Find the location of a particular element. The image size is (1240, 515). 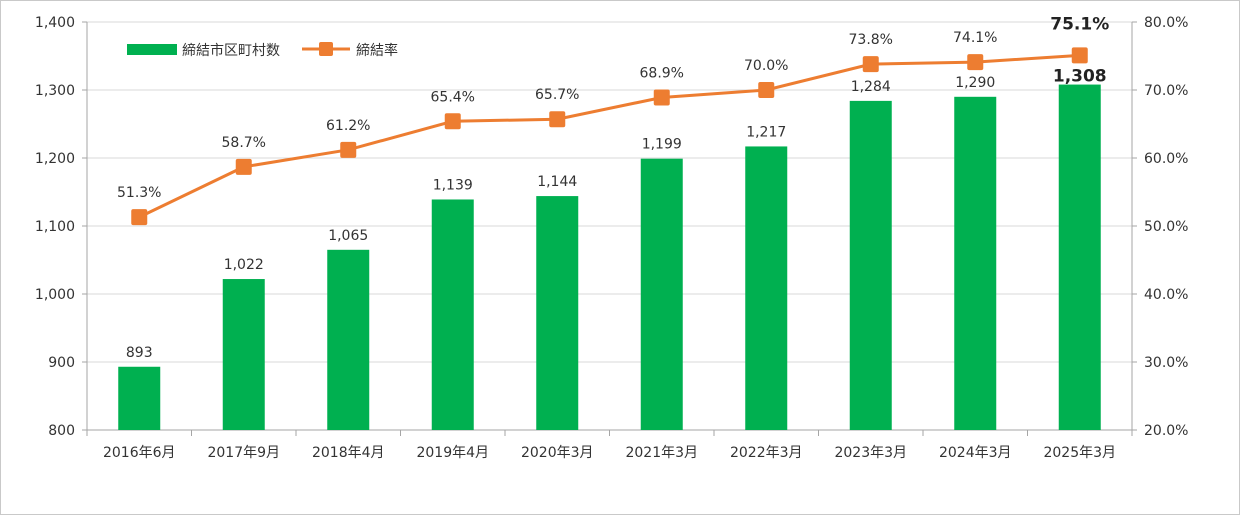

x-tick-label: 2020年3月 is located at coordinates (557, 453).